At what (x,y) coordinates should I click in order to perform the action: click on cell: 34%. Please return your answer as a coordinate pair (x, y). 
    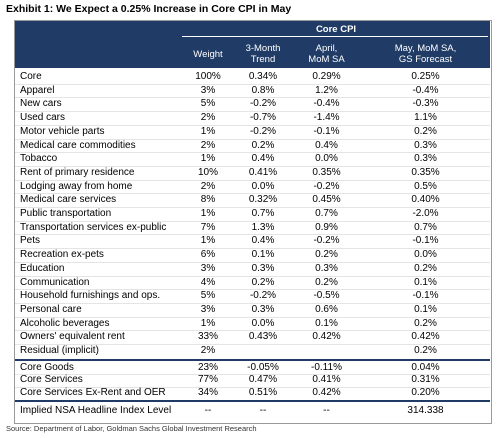
    Looking at the image, I should click on (207, 392).